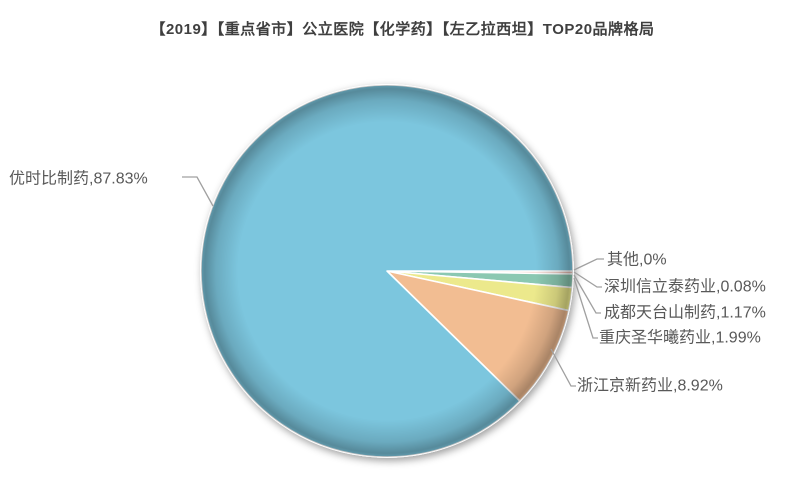  What do you see at coordinates (587, 279) in the screenshot?
I see `leader-line-shenzhen` at bounding box center [587, 279].